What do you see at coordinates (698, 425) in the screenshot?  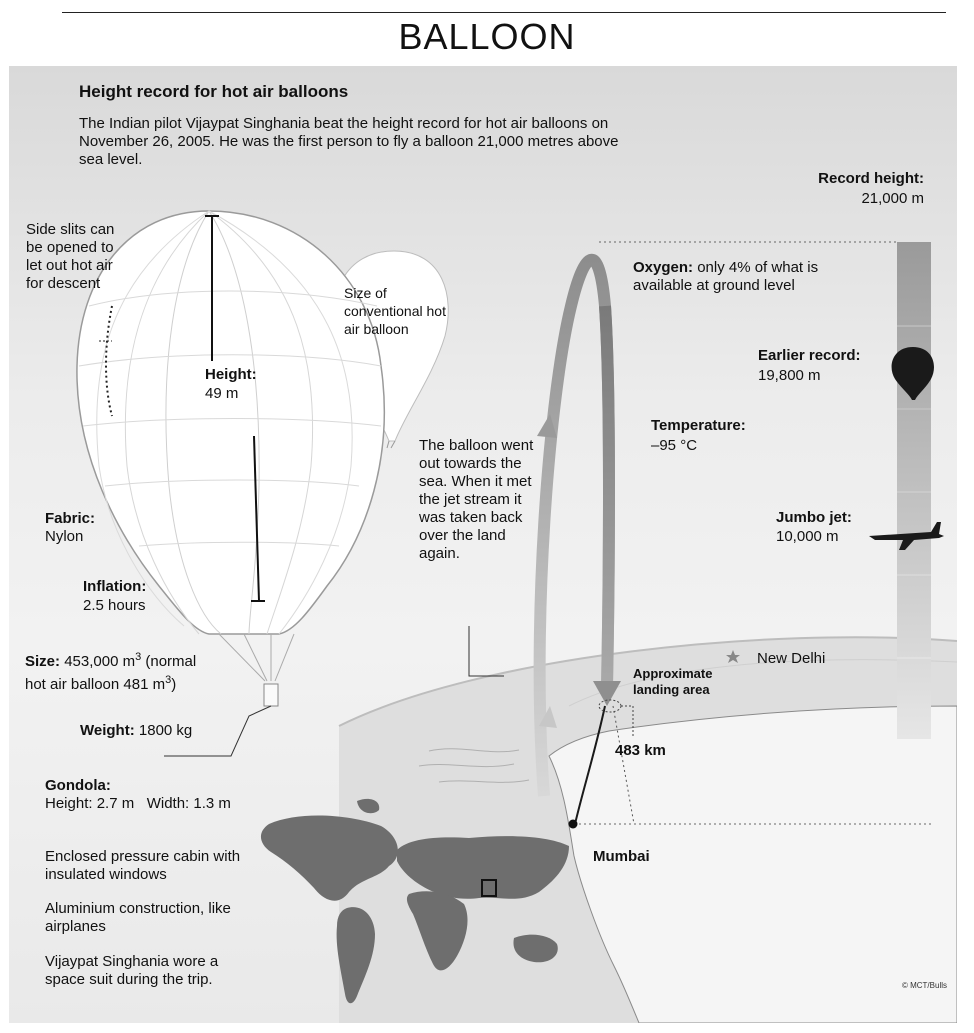 I see `temperature-label: Temperature:` at bounding box center [698, 425].